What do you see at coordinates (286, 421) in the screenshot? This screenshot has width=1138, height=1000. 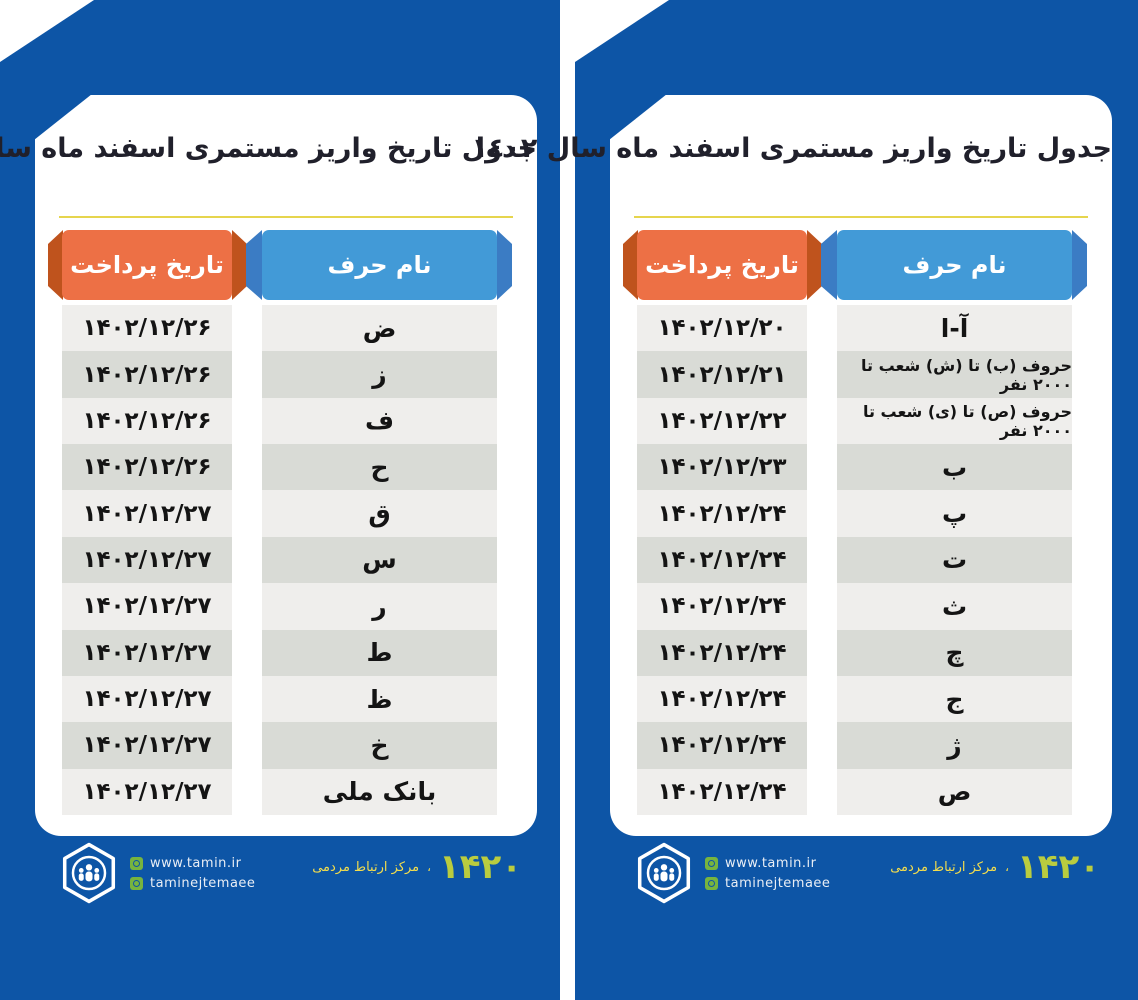 I see `table-row: ۱۴۰۲/۱۲/۲۶ ف` at bounding box center [286, 421].